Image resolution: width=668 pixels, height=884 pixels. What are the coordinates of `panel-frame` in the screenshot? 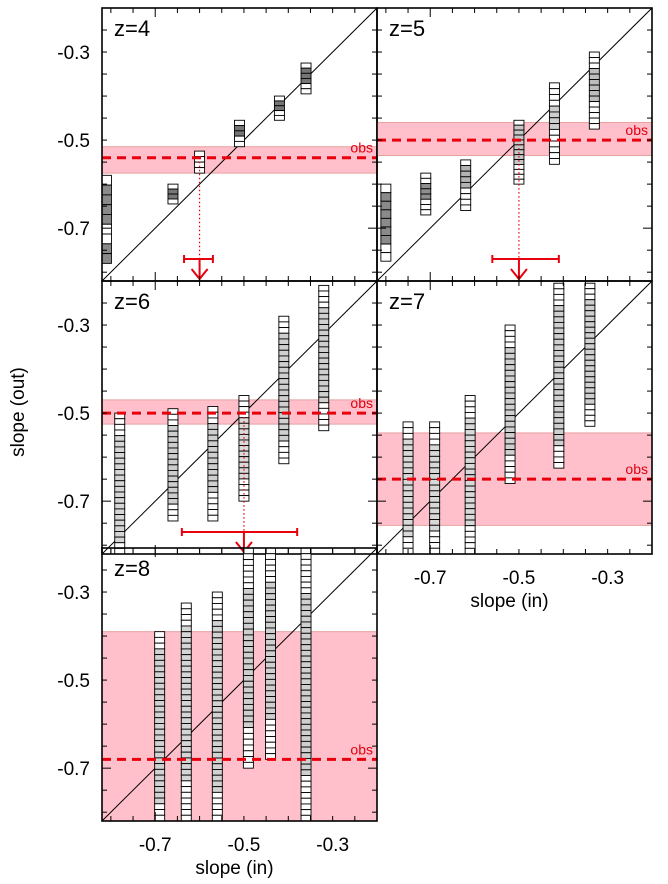 It's located at (239, 684).